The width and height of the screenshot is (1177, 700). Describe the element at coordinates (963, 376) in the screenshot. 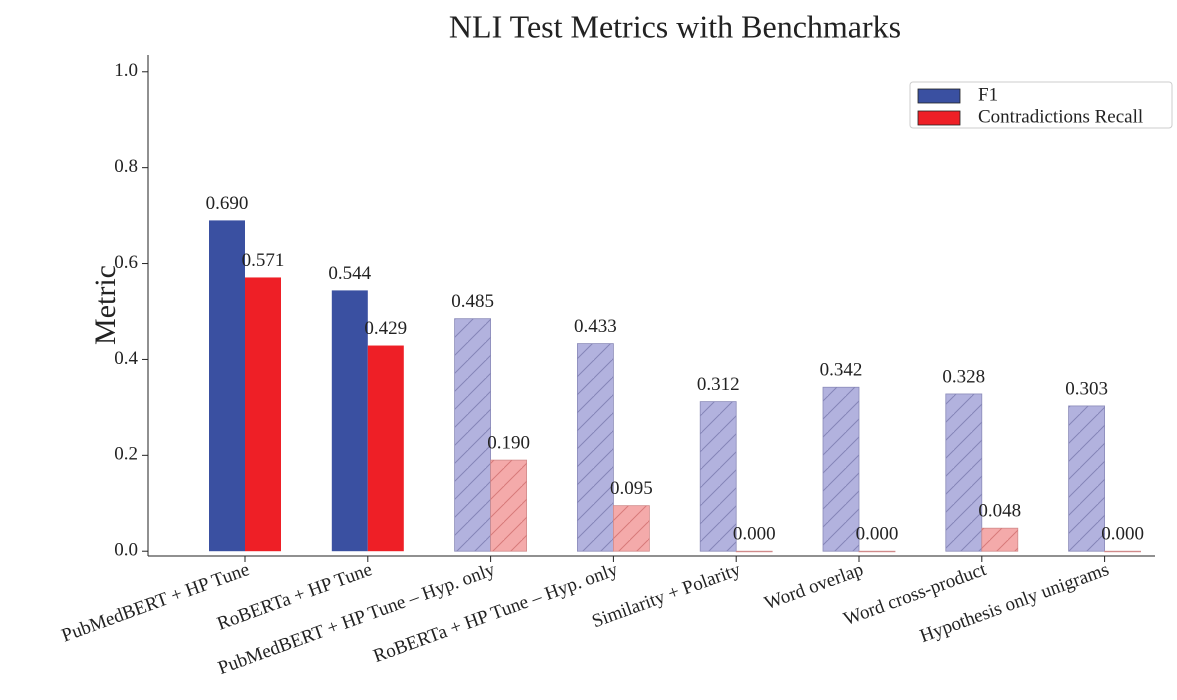

I see `value-label: 0.328` at that location.